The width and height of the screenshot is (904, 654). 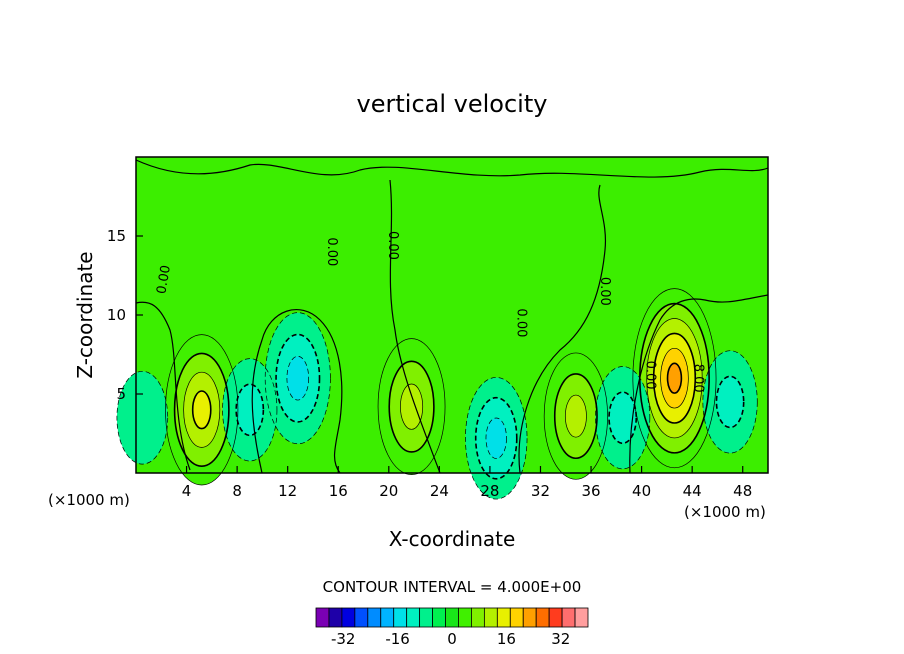 What do you see at coordinates (650, 375) in the screenshot?
I see `contour-label-4: 0.00` at bounding box center [650, 375].